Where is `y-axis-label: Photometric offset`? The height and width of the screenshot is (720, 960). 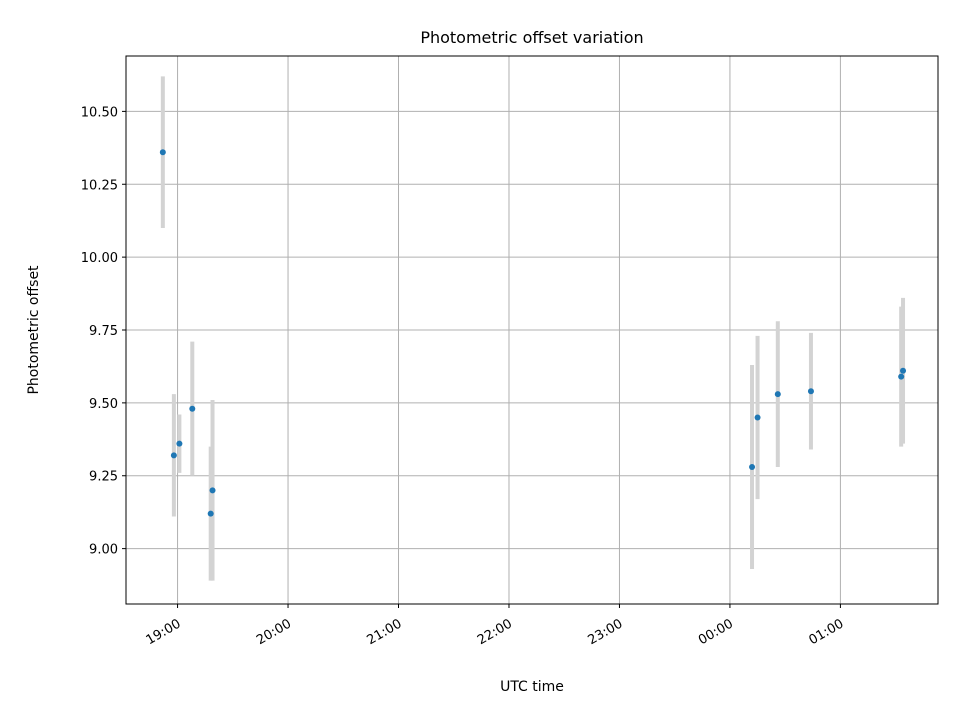 y-axis-label: Photometric offset is located at coordinates (34, 330).